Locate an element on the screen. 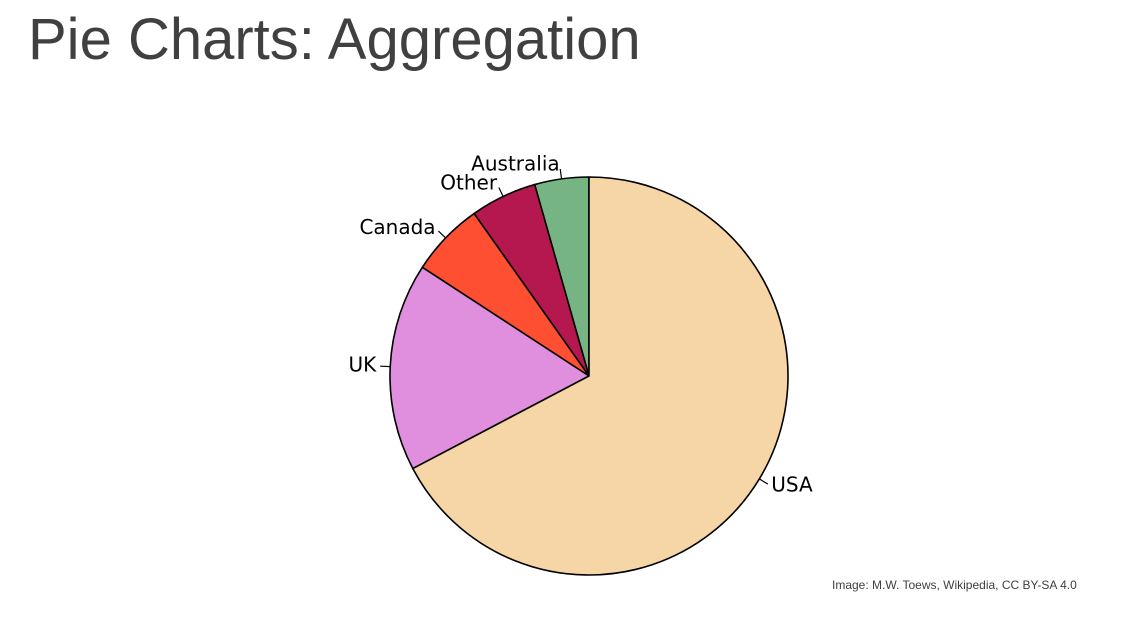 Image resolution: width=1147 pixels, height=635 pixels. label-tick-canada is located at coordinates (442, 234).